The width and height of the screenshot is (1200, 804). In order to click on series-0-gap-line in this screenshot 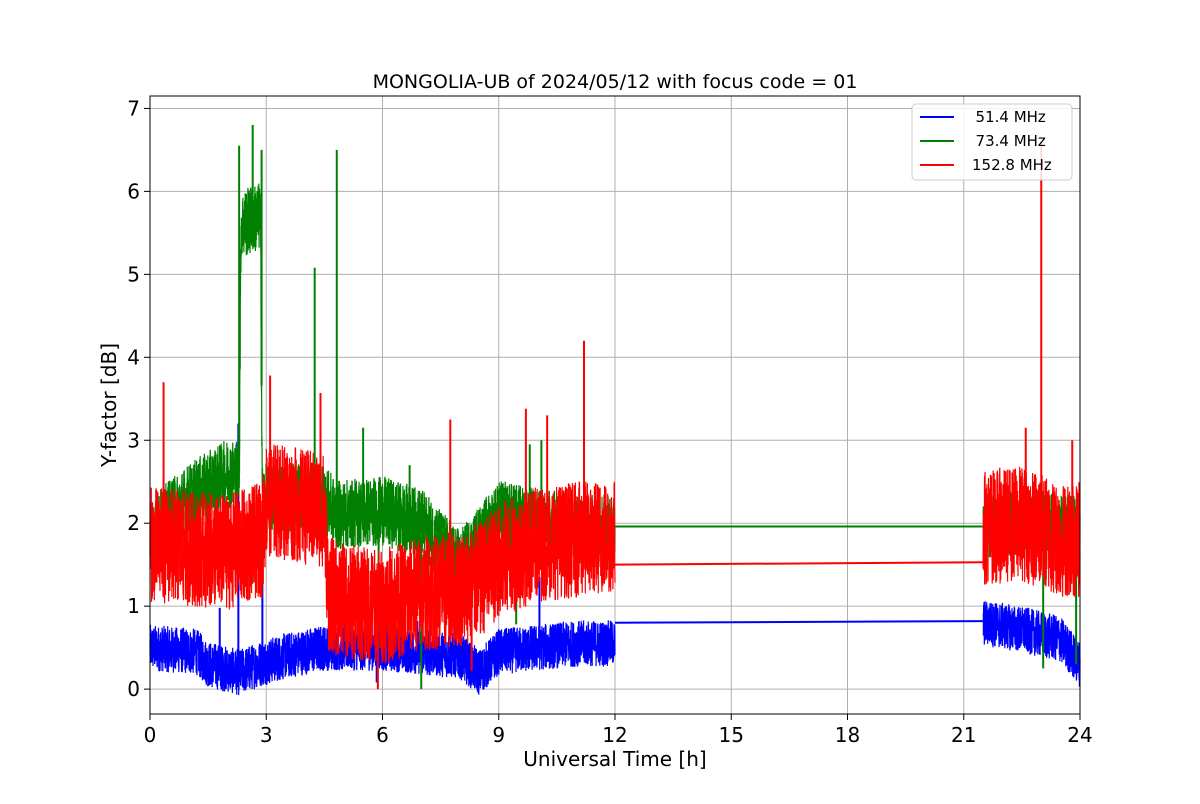, I will do `click(799, 622)`.